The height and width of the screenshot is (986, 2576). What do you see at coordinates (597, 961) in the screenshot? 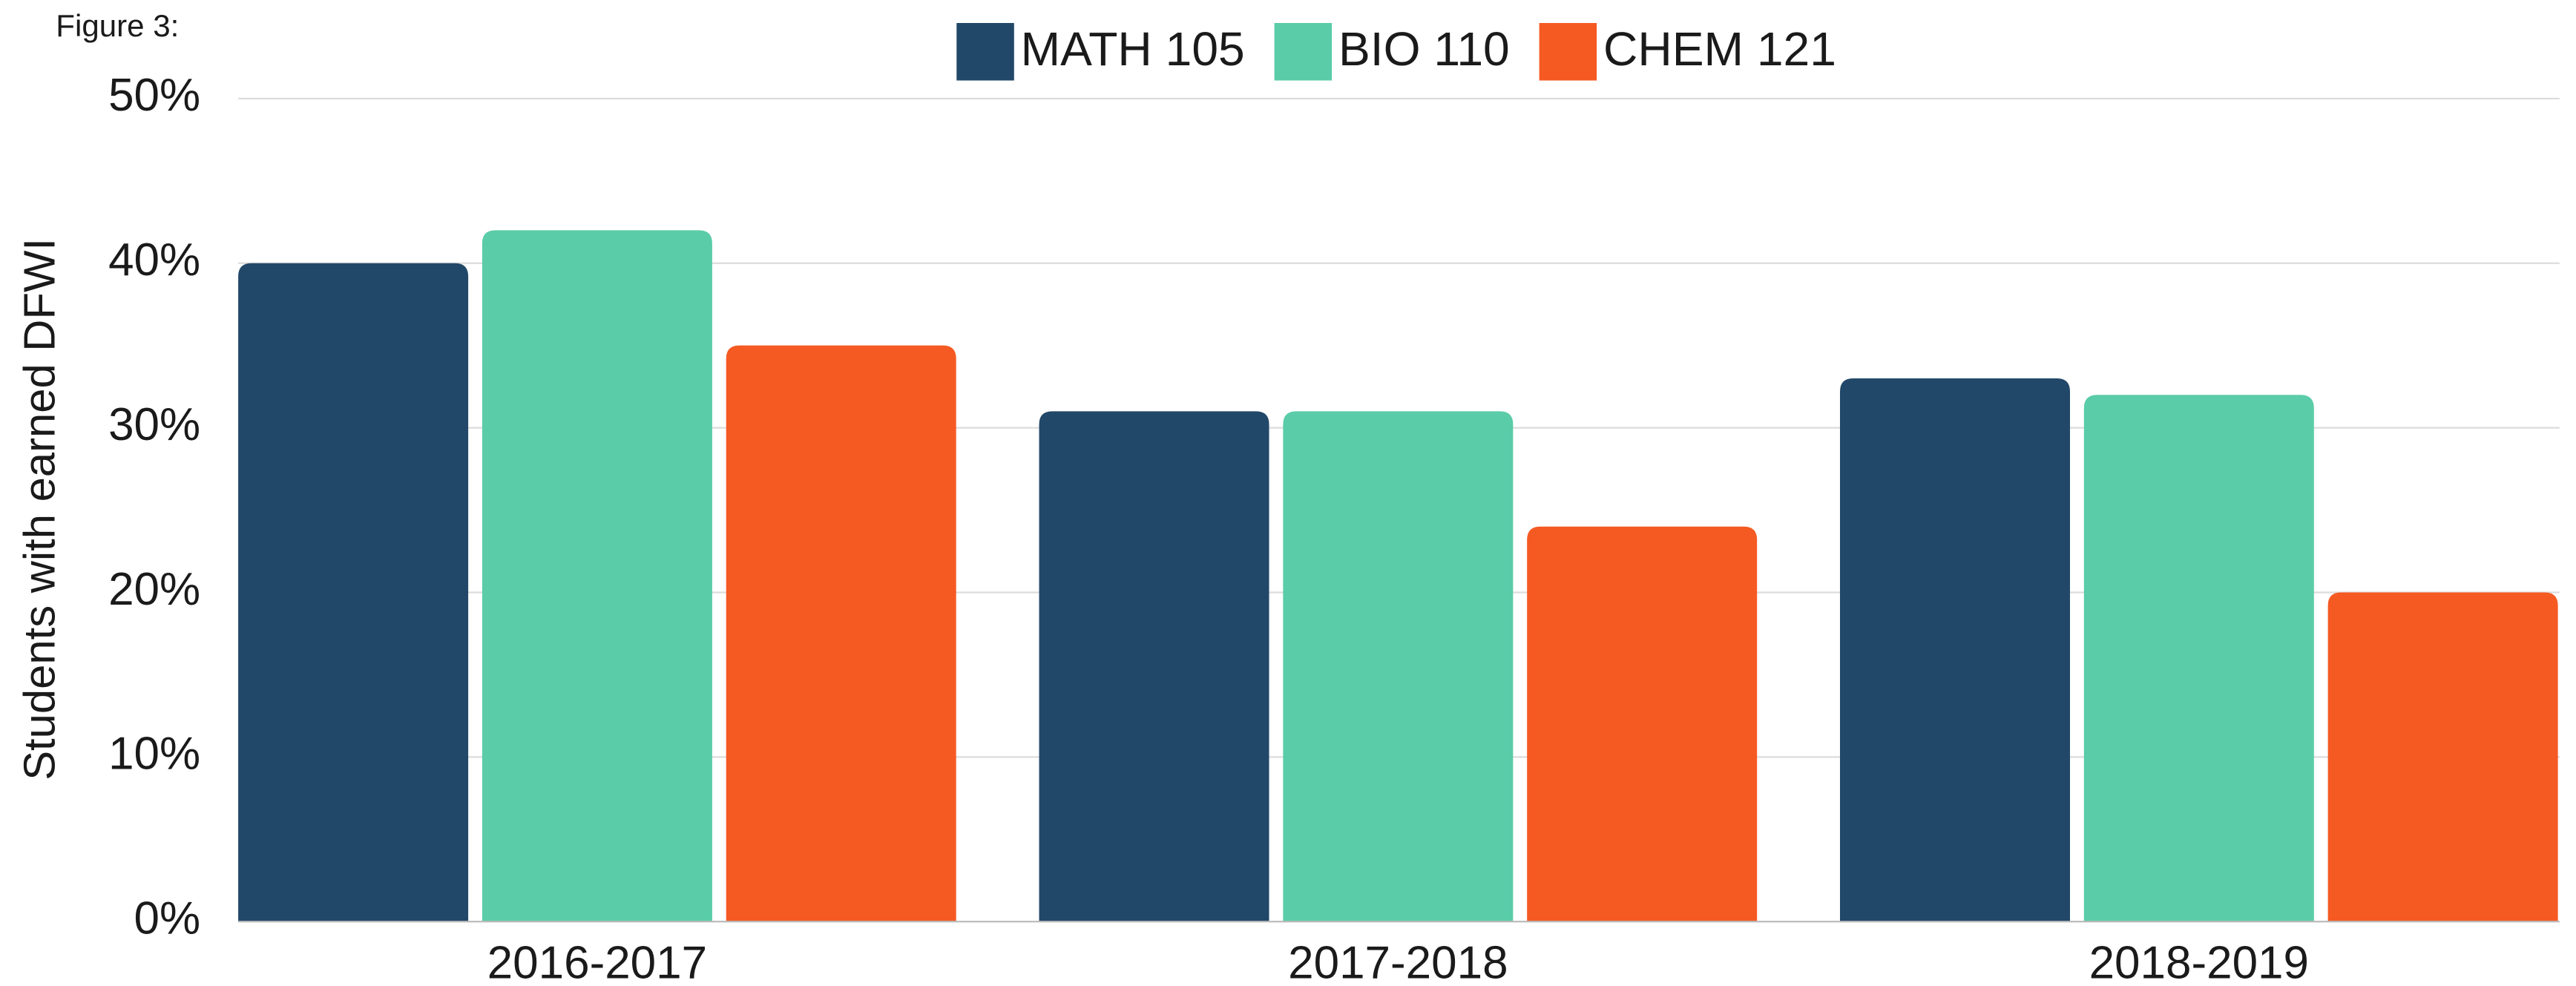
I see `x-tick-label: 2016-2017` at bounding box center [597, 961].